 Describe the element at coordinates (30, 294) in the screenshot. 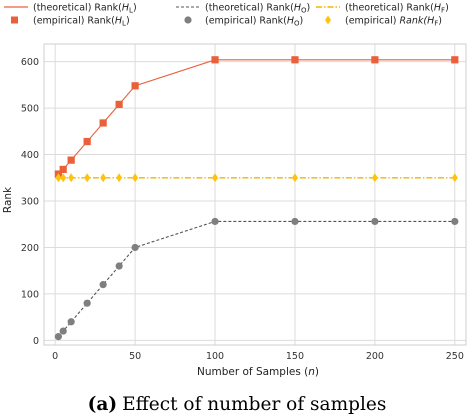

I see `y-tick-label: 100` at that location.